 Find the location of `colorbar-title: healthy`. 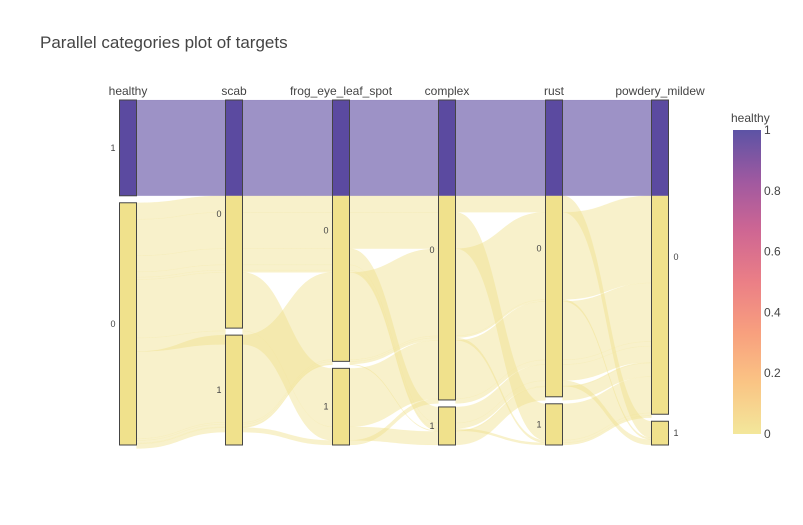

colorbar-title: healthy is located at coordinates (750, 118).